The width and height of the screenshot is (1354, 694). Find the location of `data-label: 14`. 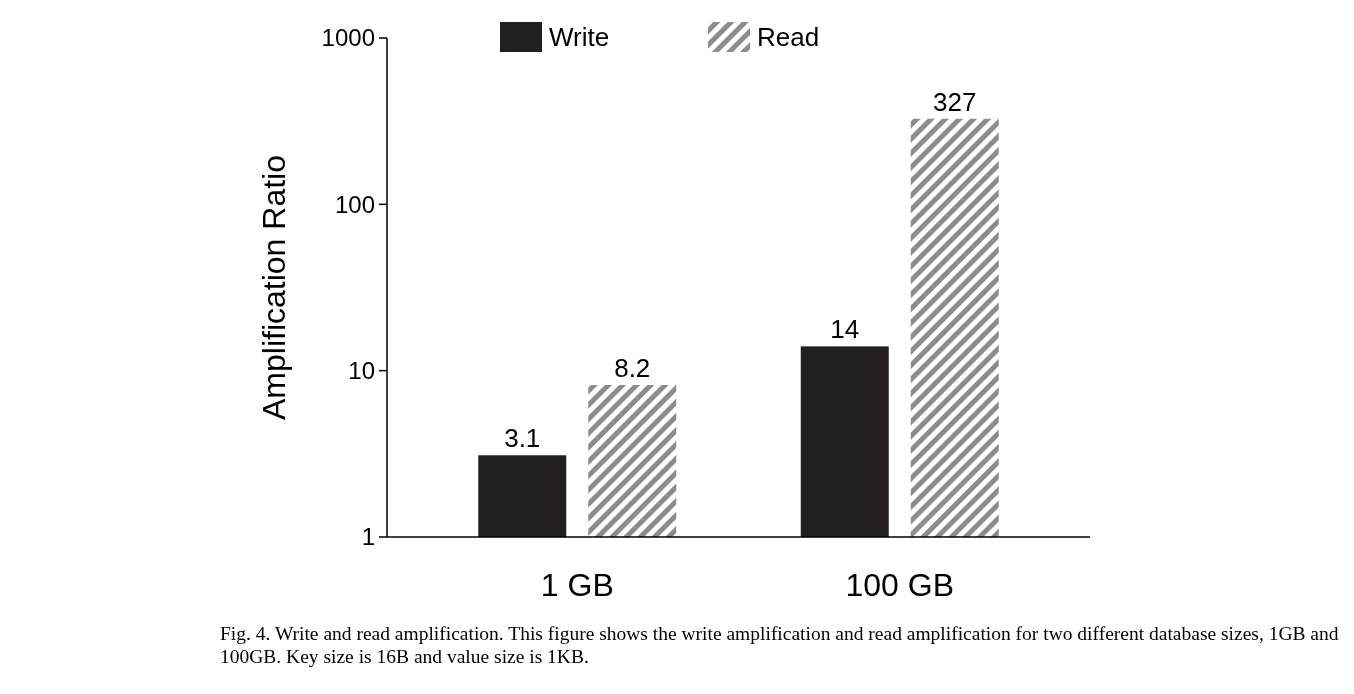

data-label: 14 is located at coordinates (845, 329).